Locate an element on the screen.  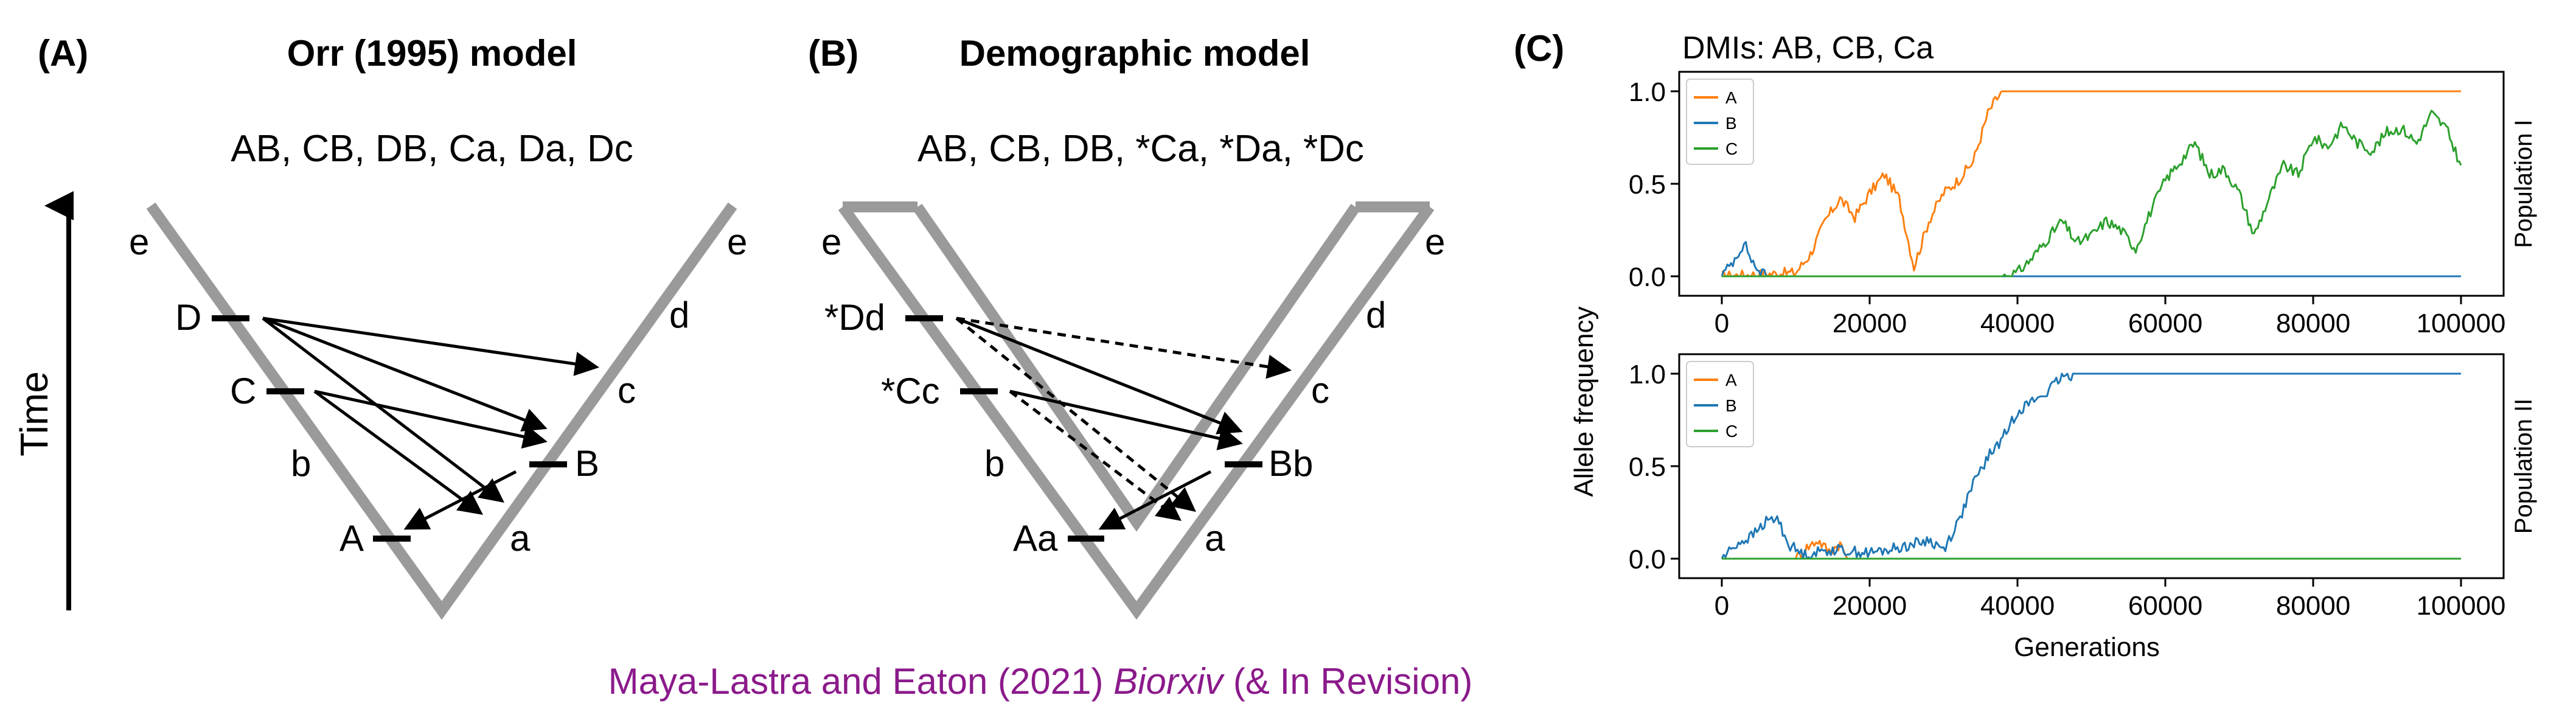
panel-b-label: (B) is located at coordinates (833, 53).